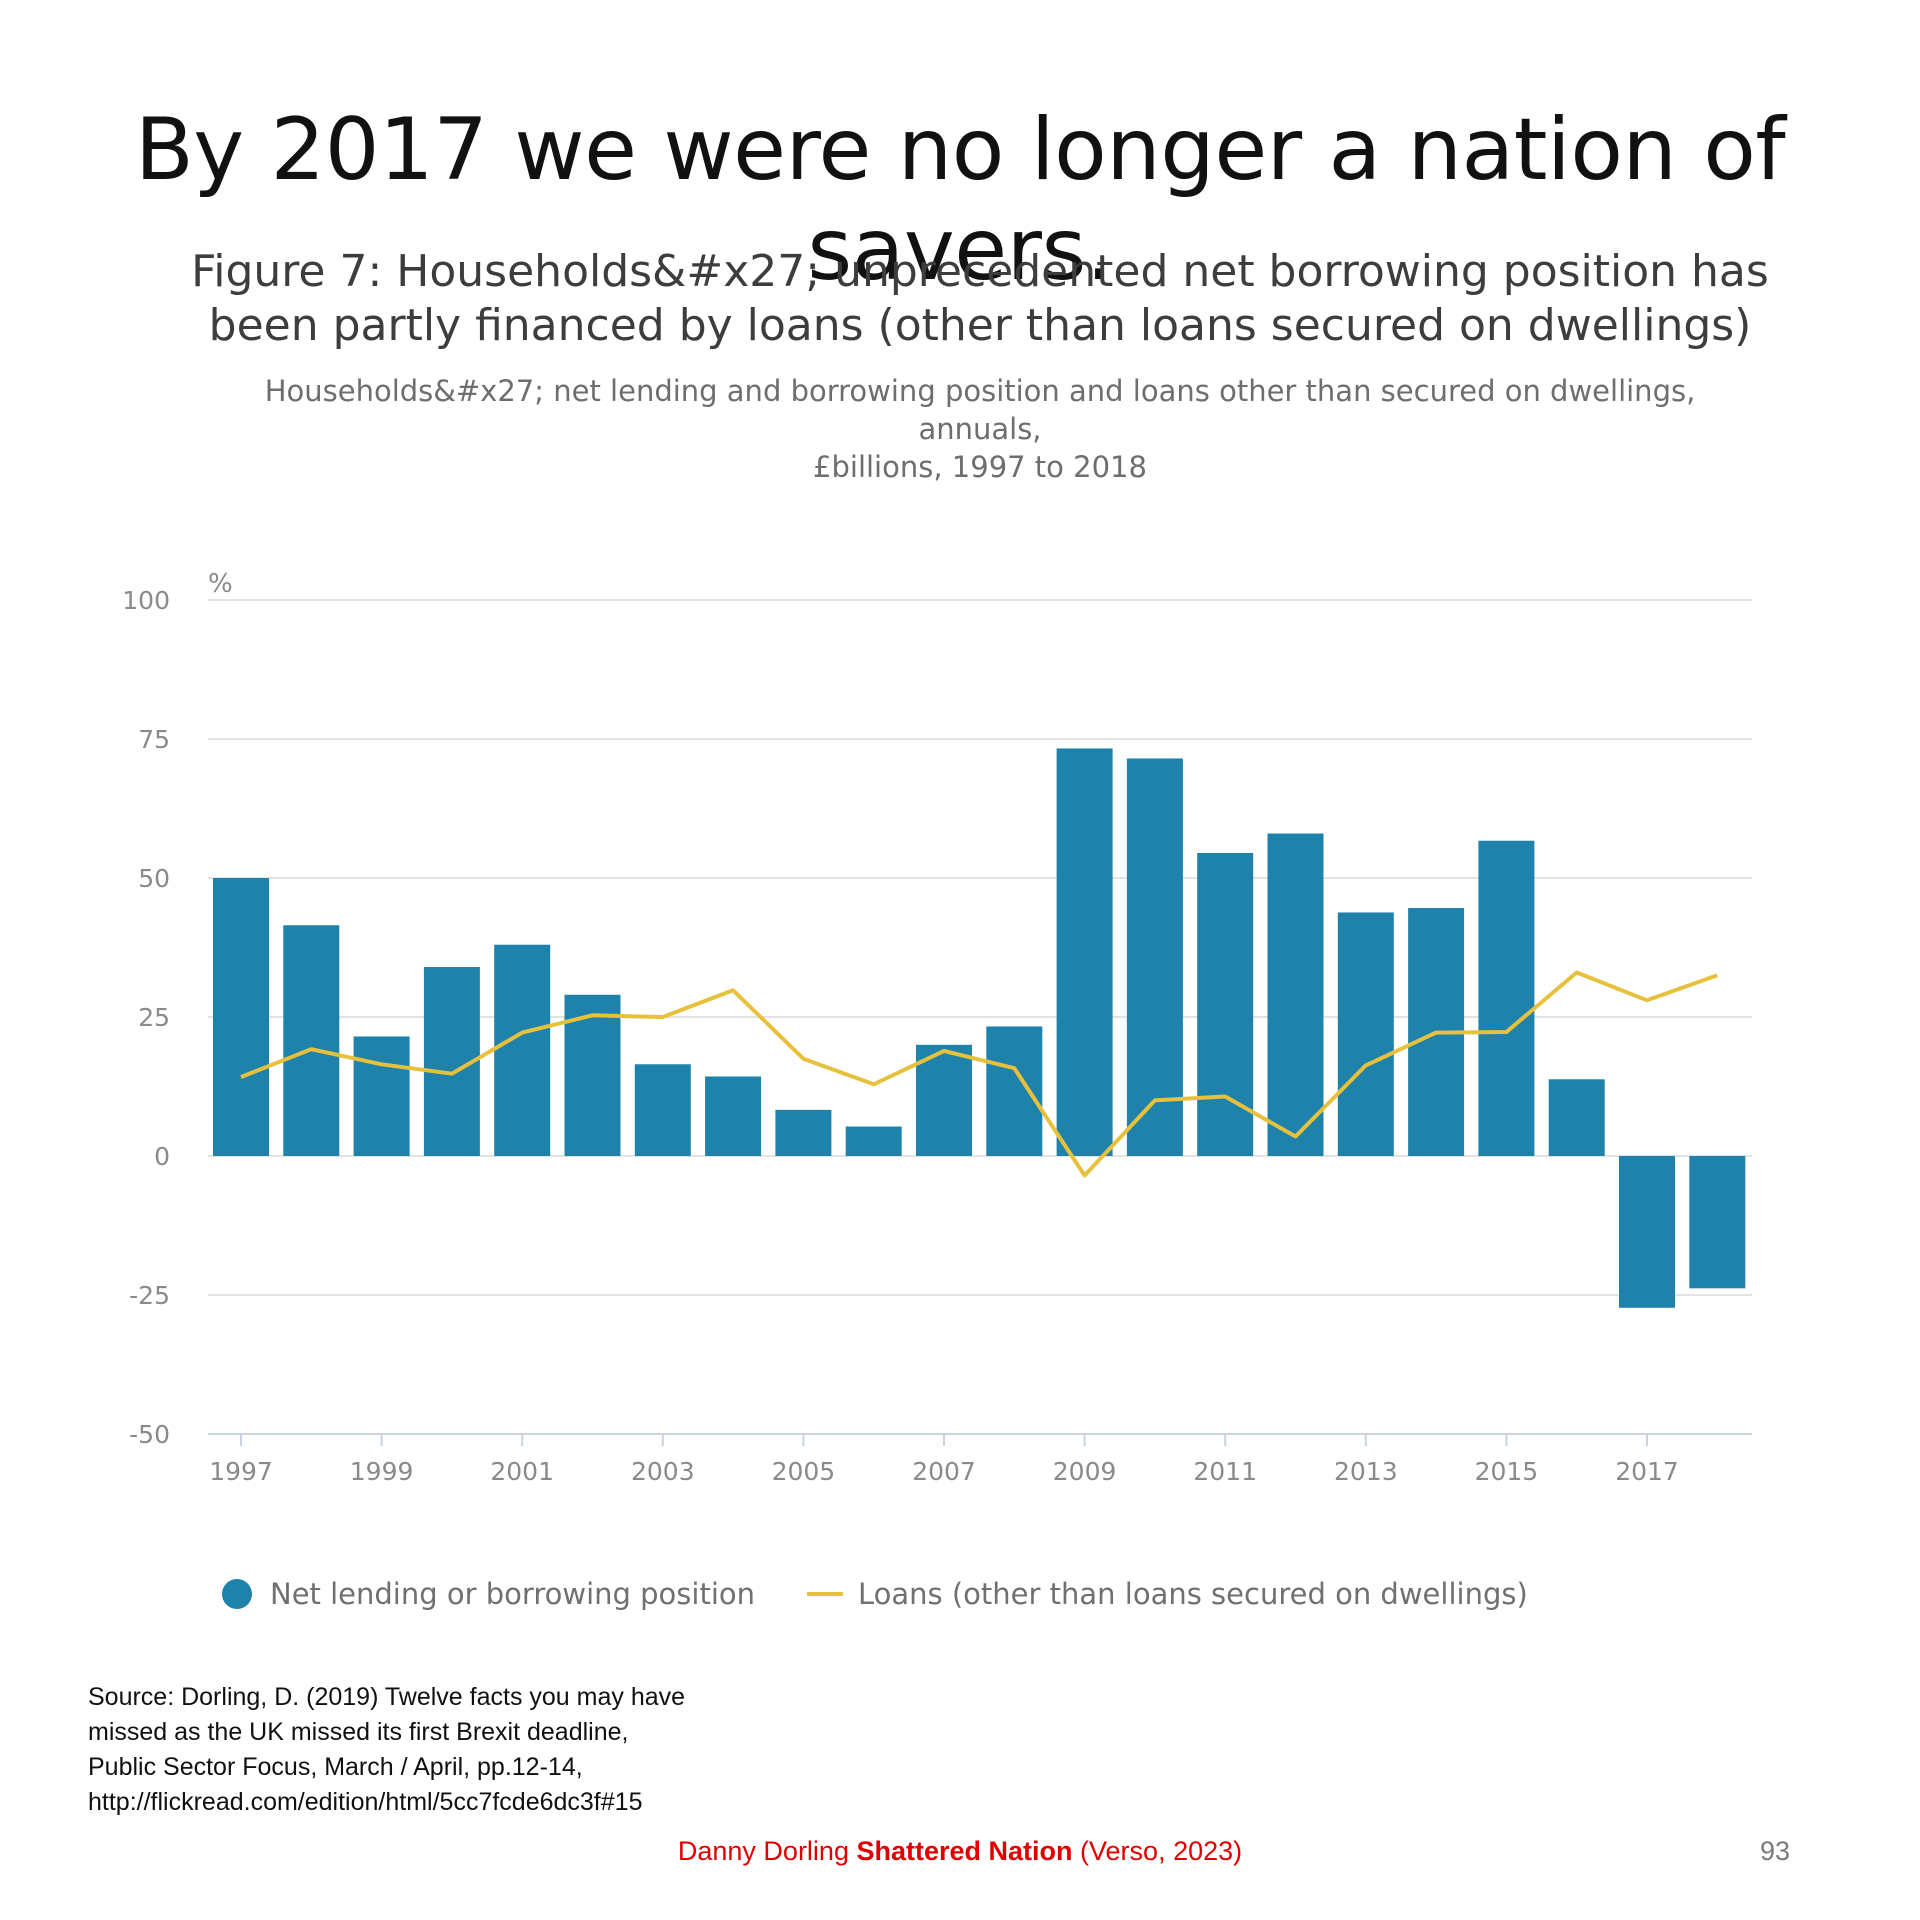  What do you see at coordinates (162, 1156) in the screenshot?
I see `y-tick-label: 0` at bounding box center [162, 1156].